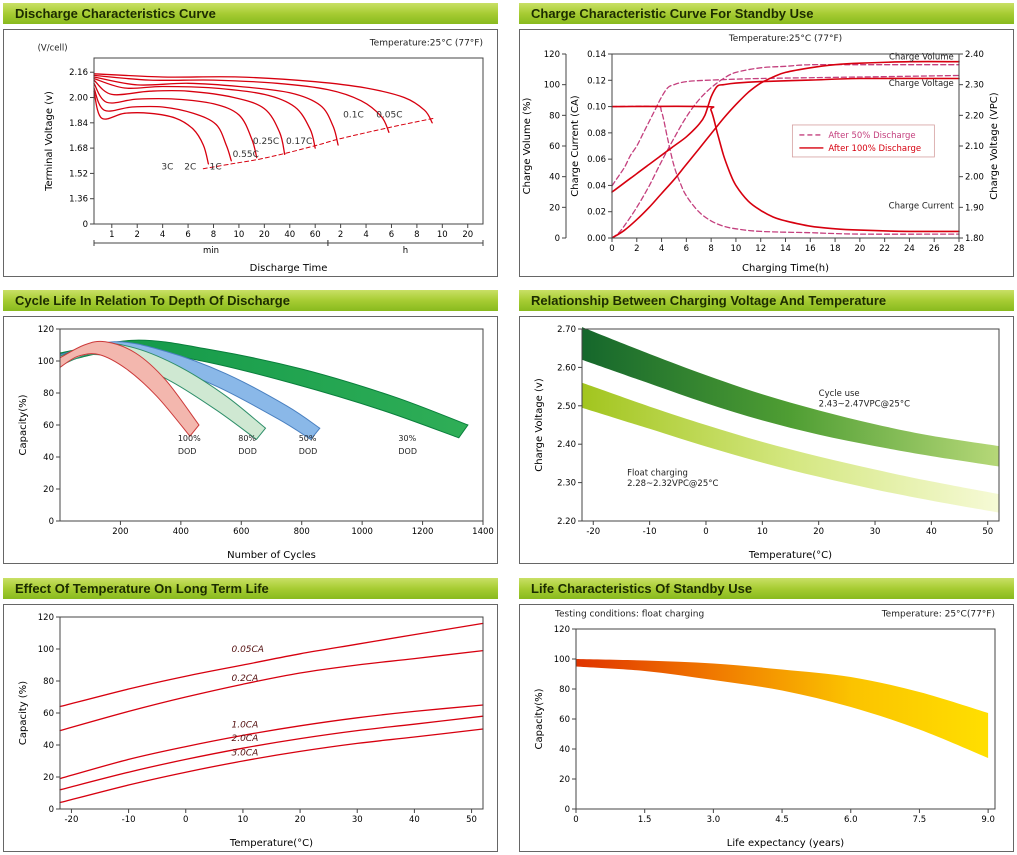 Image resolution: width=1017 pixels, height=855 pixels. I want to click on svg-text: 3.0CA, so click(244, 753).